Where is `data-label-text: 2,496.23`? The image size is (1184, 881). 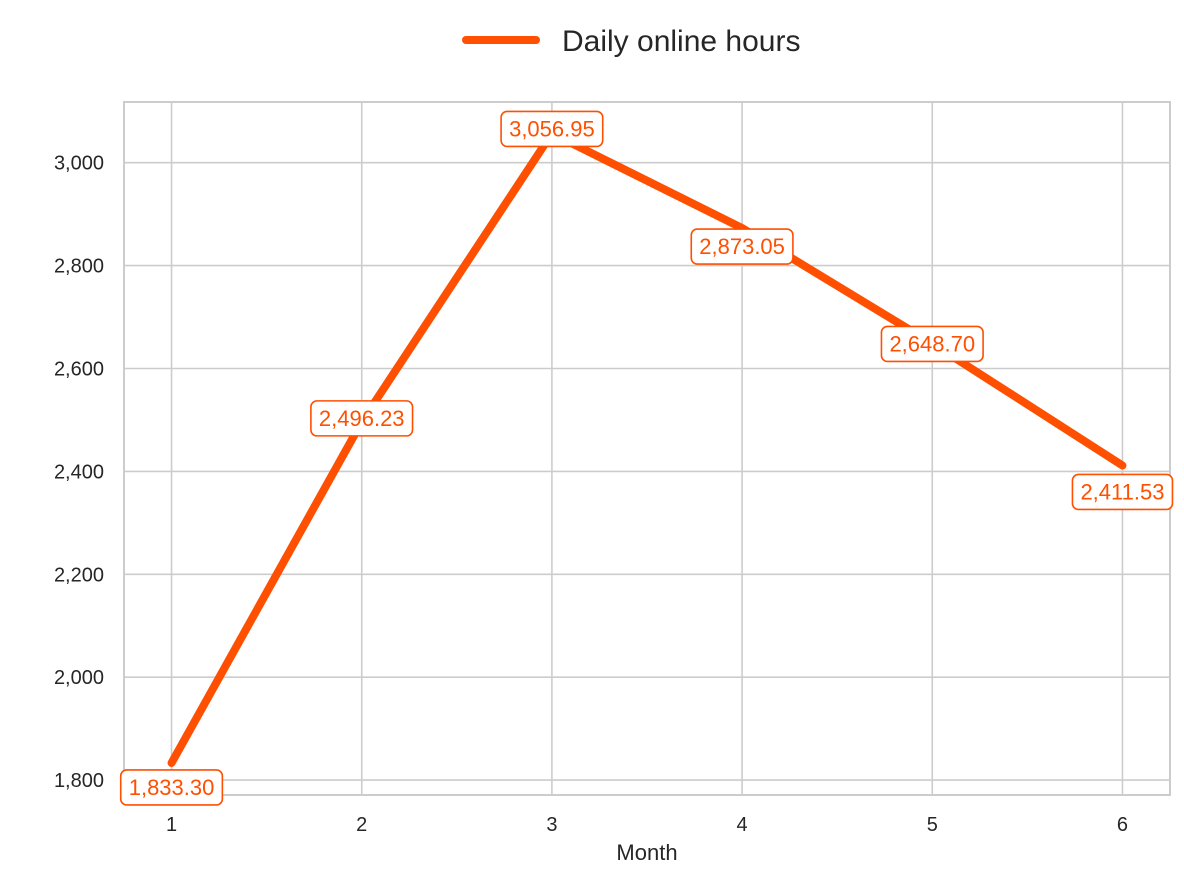
data-label-text: 2,496.23 is located at coordinates (362, 418).